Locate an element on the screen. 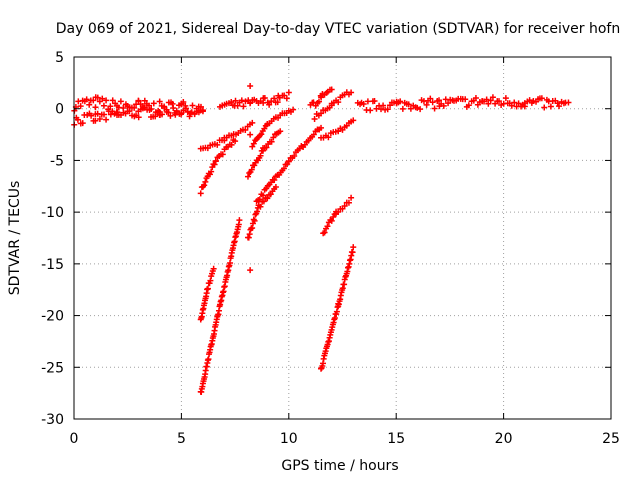 Image resolution: width=640 pixels, height=480 pixels. y-axis-label: SDTVAR / TECUs is located at coordinates (15, 238).